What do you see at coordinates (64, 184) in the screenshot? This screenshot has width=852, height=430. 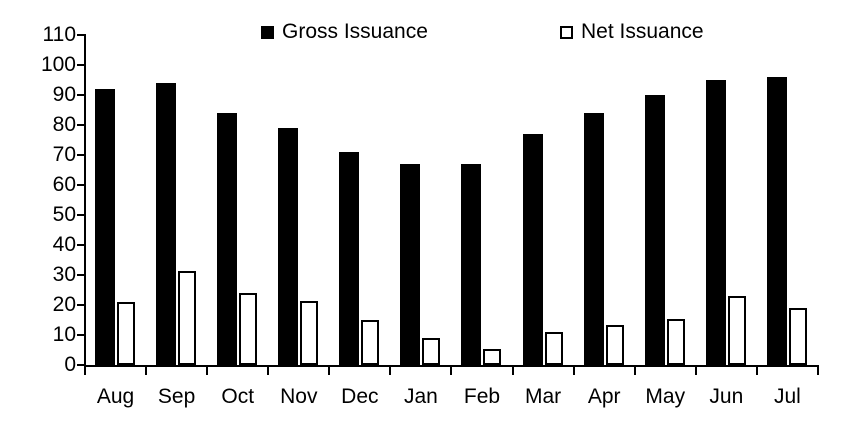 I see `y-tick-label: 60` at bounding box center [64, 184].